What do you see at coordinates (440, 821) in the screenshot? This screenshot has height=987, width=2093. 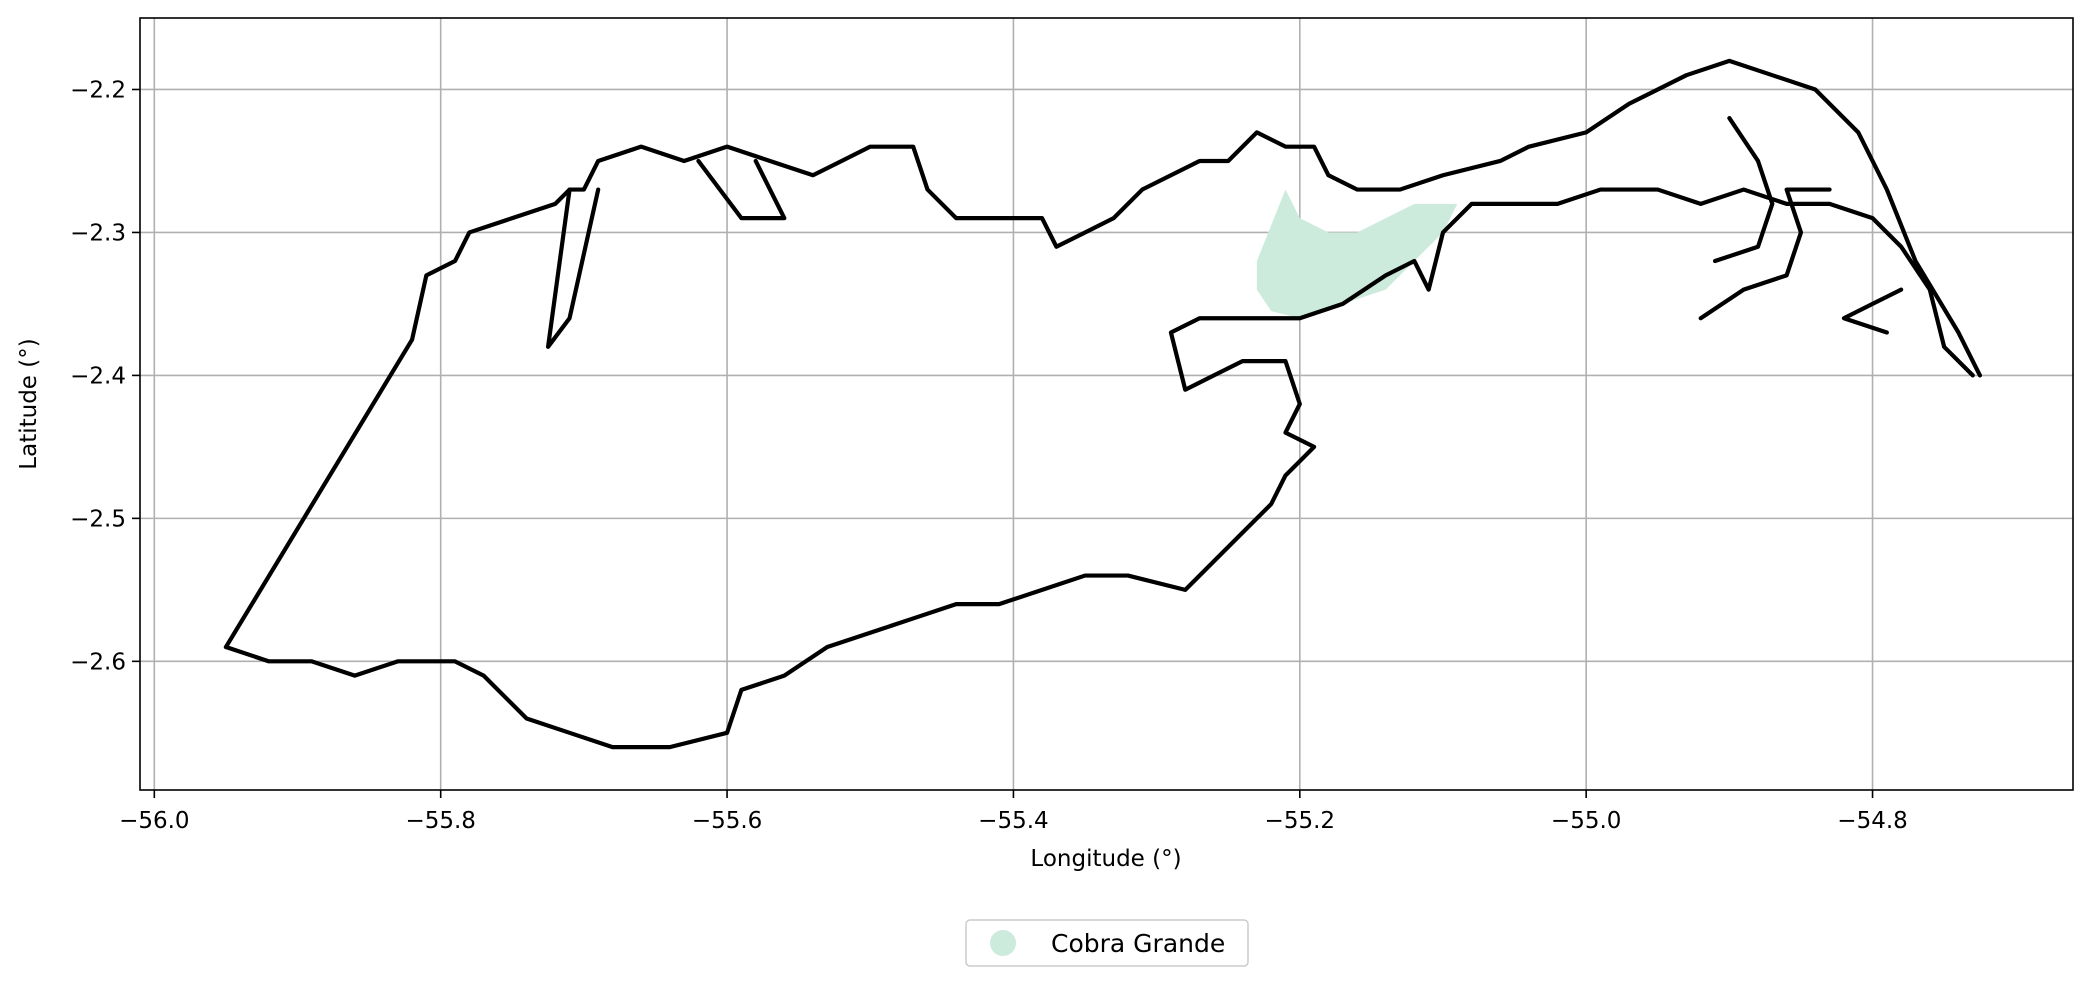 I see `x-tick-label: −55.8` at bounding box center [440, 821].